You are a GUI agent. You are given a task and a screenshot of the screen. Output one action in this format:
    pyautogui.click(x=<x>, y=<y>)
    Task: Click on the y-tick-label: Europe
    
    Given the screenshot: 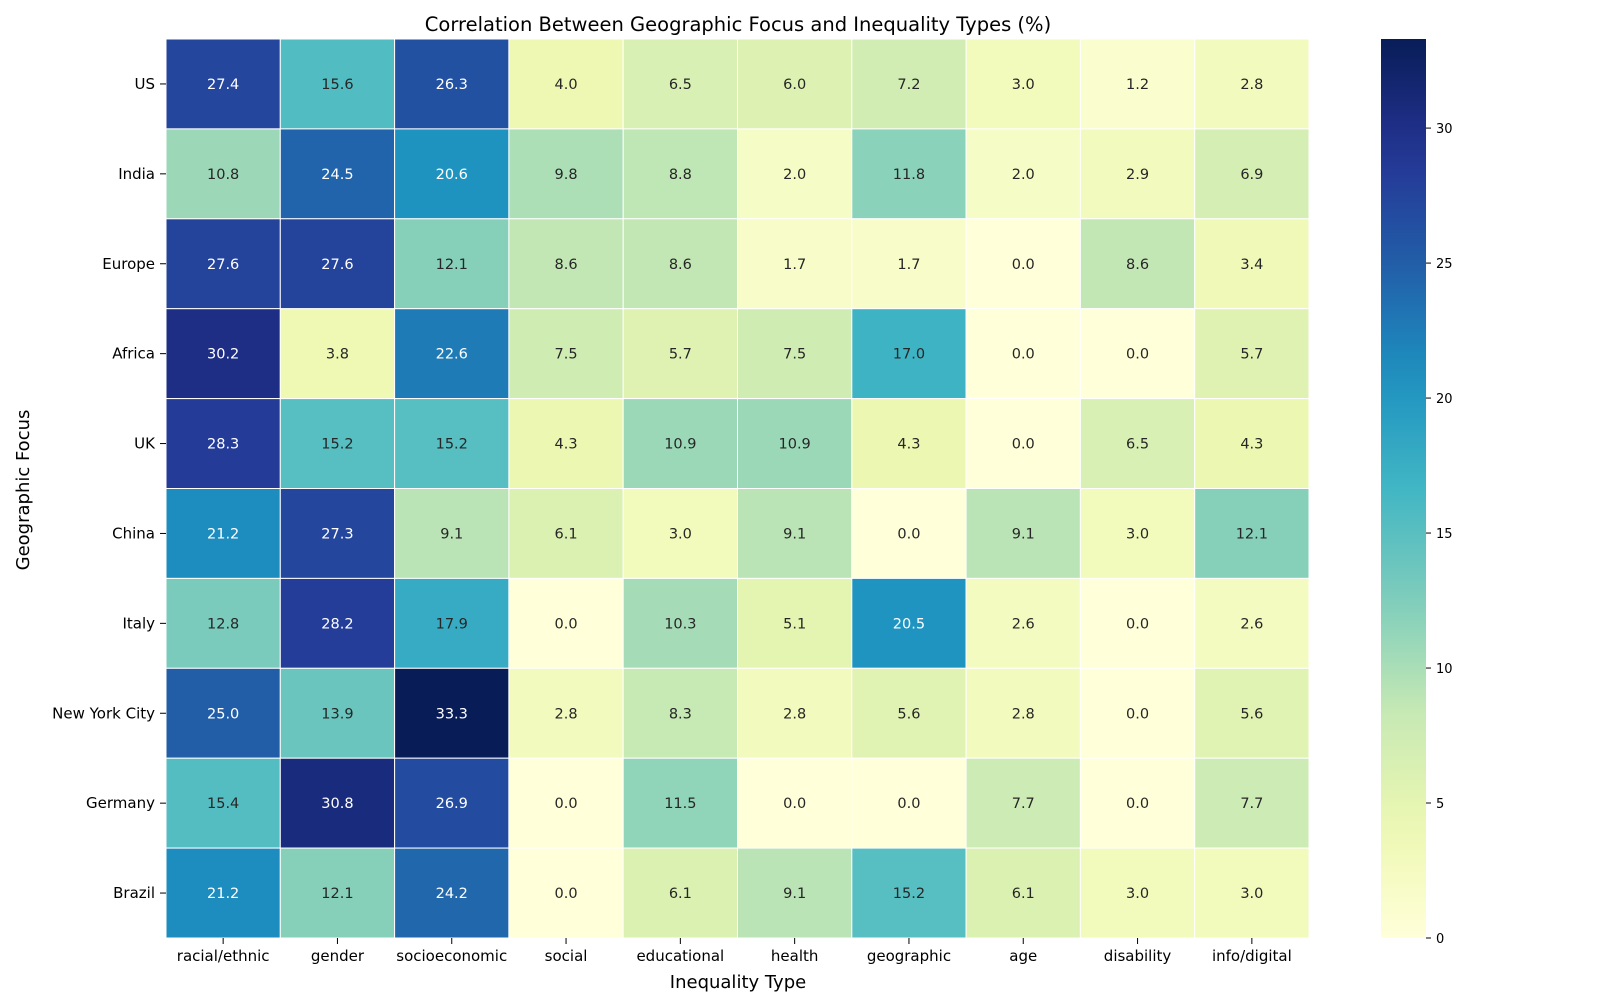 What is the action you would take?
    pyautogui.click(x=128, y=264)
    